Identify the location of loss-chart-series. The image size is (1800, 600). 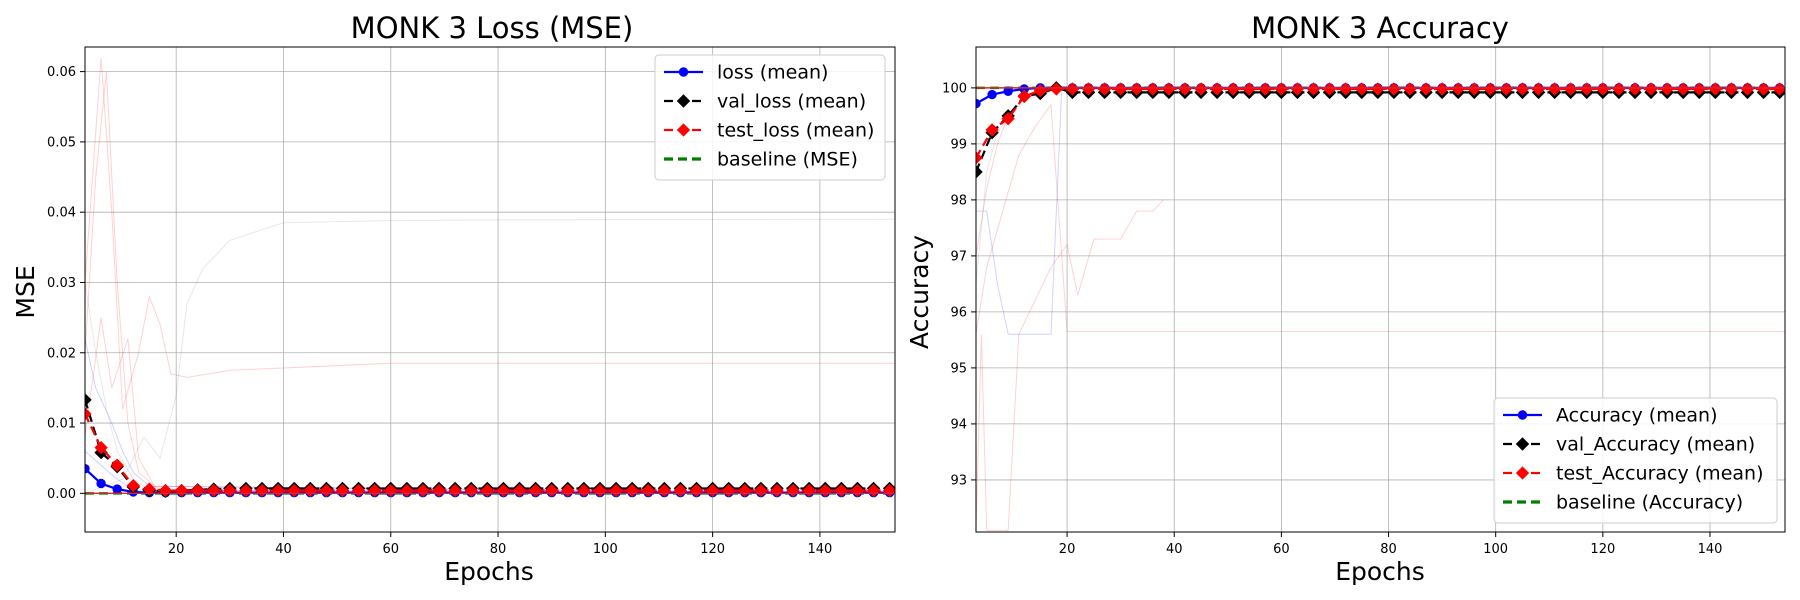
(490, 445).